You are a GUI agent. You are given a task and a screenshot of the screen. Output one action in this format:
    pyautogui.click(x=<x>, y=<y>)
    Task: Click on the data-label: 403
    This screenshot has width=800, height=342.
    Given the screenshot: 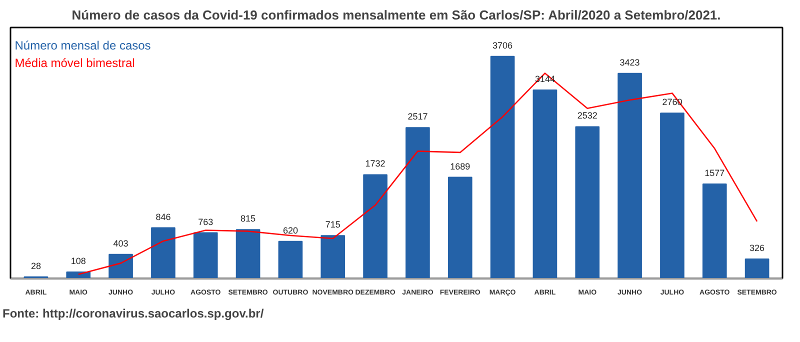 What is the action you would take?
    pyautogui.click(x=120, y=243)
    